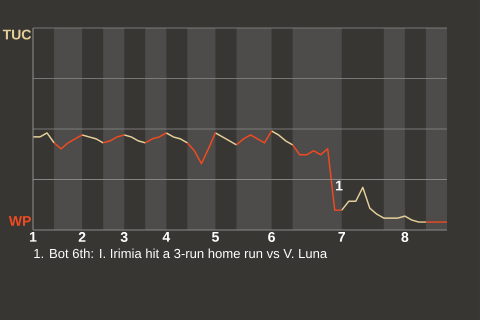 The image size is (480, 320). I want to click on x-tick-label: 7, so click(342, 237).